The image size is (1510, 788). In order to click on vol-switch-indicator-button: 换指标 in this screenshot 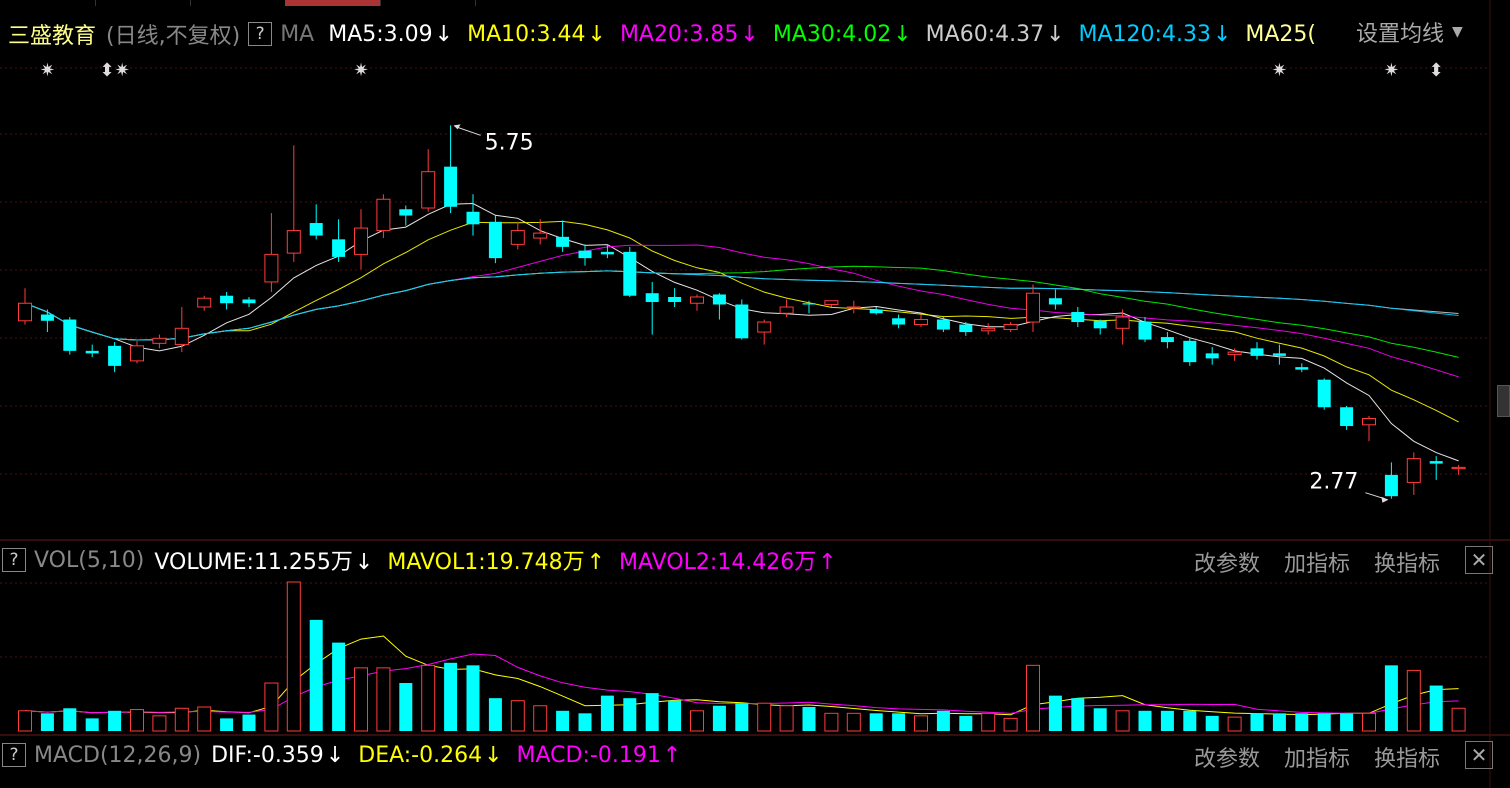, I will do `click(1407, 564)`.